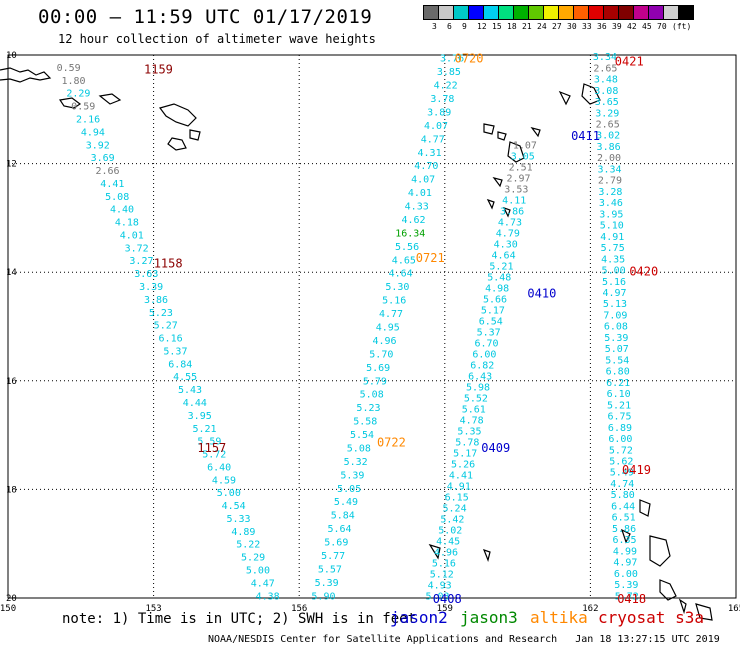  Describe the element at coordinates (442, 99) in the screenshot. I see `swh-value-label: 3.78` at that location.